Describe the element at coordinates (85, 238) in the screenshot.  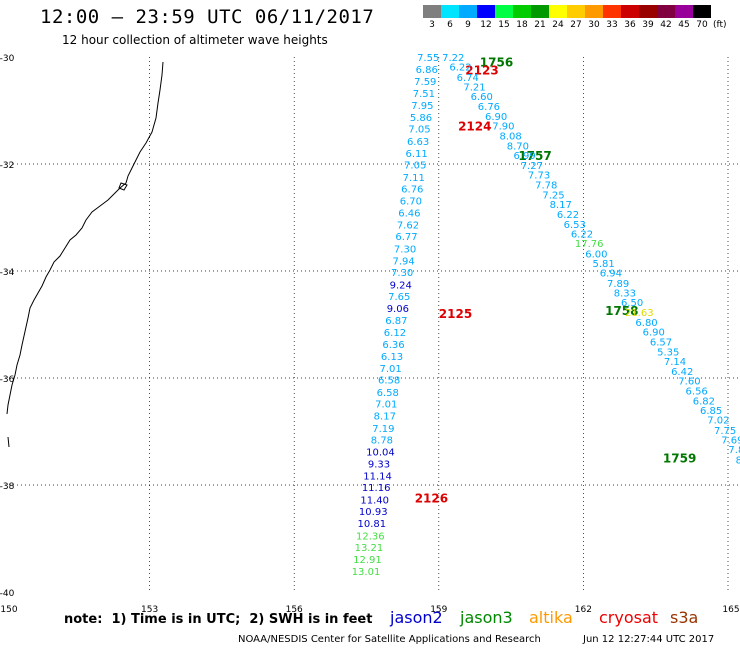
I see `coastline` at that location.